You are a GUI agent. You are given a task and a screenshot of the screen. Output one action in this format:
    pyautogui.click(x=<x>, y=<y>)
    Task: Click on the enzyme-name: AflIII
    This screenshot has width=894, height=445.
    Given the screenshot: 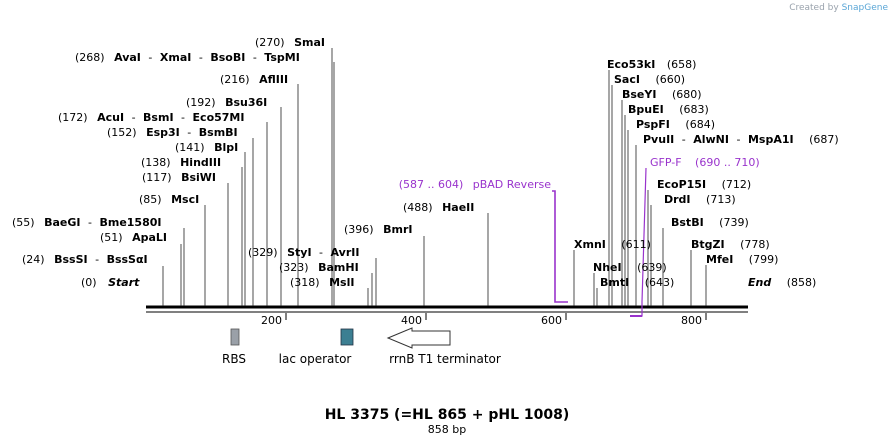 What is the action you would take?
    pyautogui.click(x=273, y=79)
    